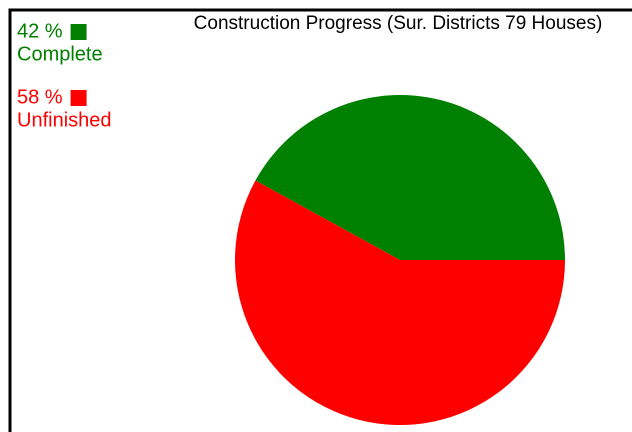 The image size is (632, 432). What do you see at coordinates (60, 54) in the screenshot?
I see `legend-label: Complete` at bounding box center [60, 54].